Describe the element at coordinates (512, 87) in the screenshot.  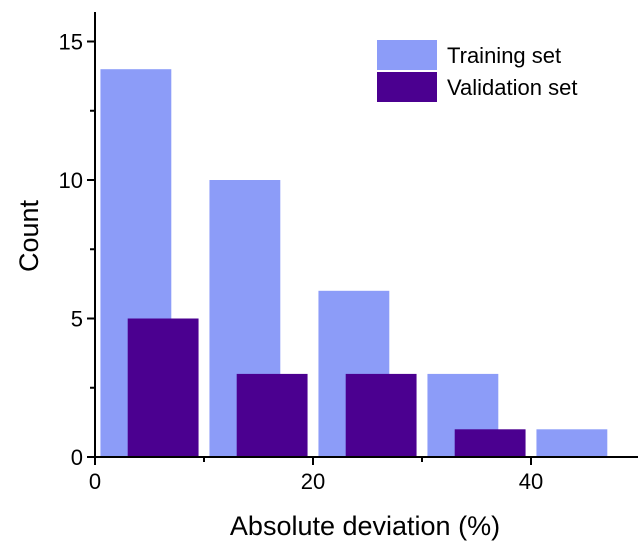
I see `legend-label-validation-set: Validation set` at that location.